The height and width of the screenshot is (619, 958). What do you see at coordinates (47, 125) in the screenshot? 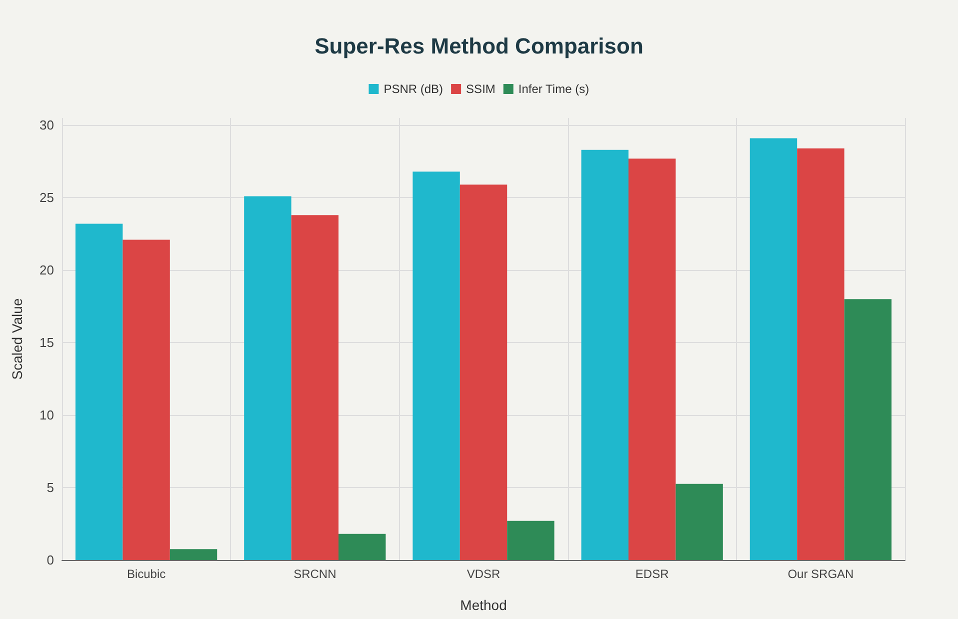
I see `y-tick-label: 30` at bounding box center [47, 125].